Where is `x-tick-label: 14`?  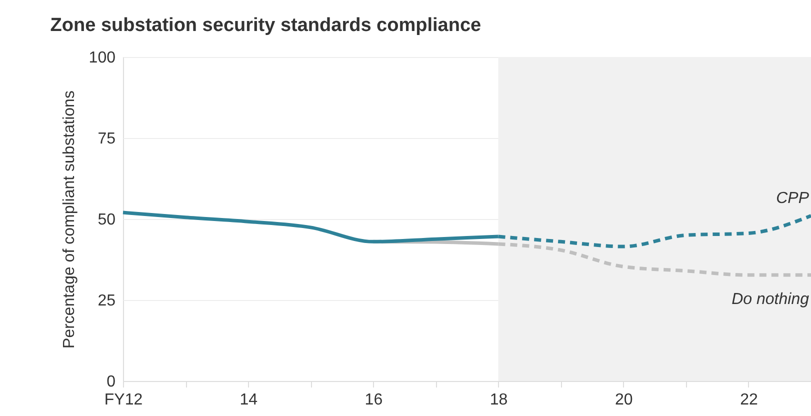
x-tick-label: 14 is located at coordinates (249, 400).